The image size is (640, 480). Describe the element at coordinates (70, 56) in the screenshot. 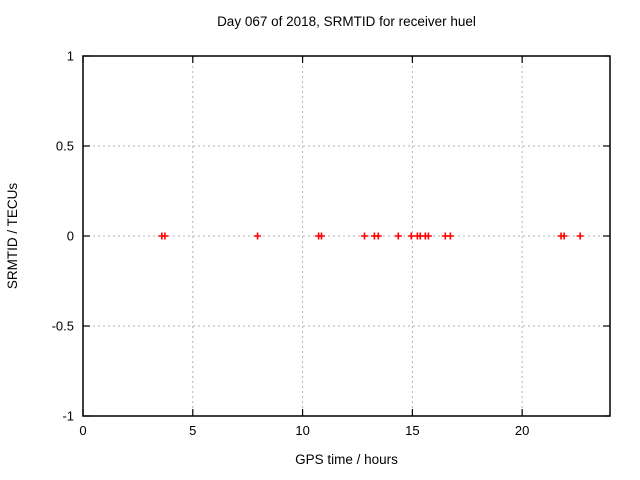

I see `y-tick-label: 1` at that location.